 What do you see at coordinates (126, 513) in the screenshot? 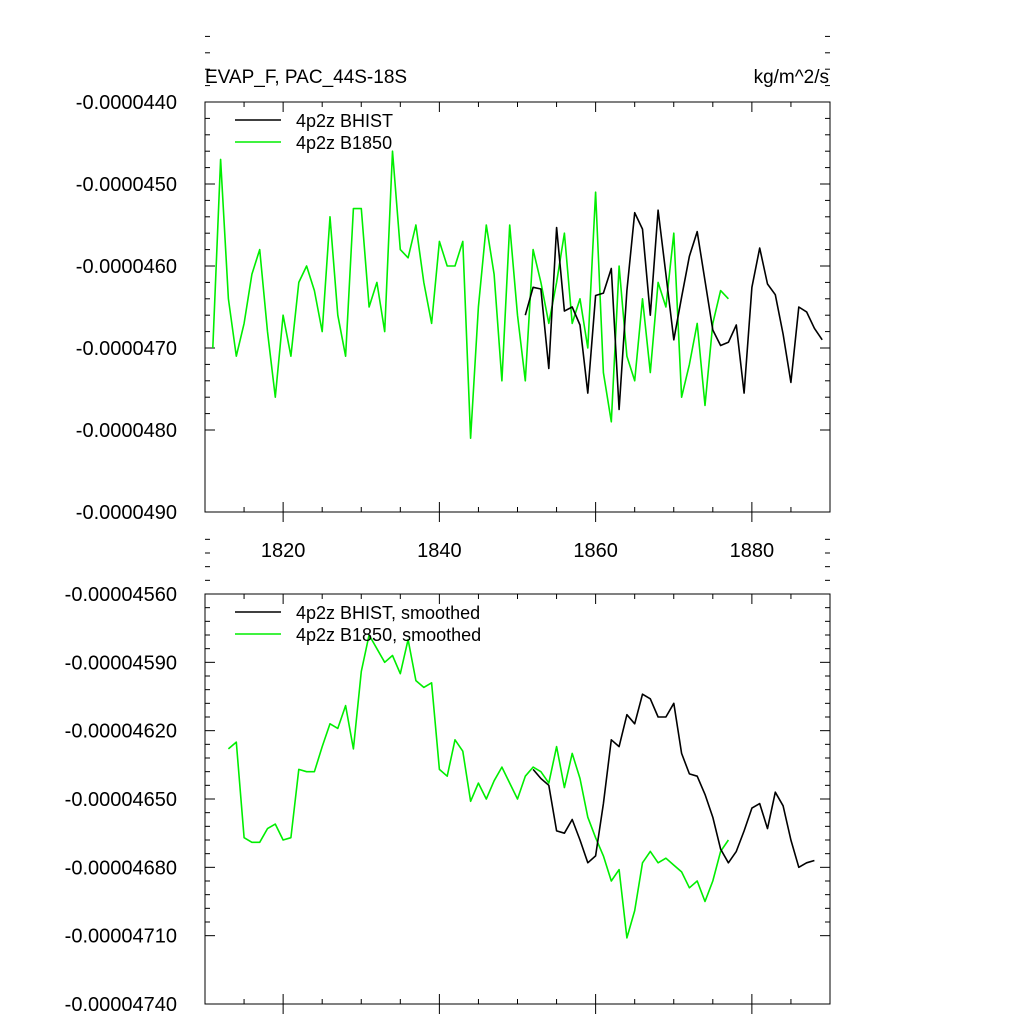
I see `y-tick-label: -0.0000490` at bounding box center [126, 513].